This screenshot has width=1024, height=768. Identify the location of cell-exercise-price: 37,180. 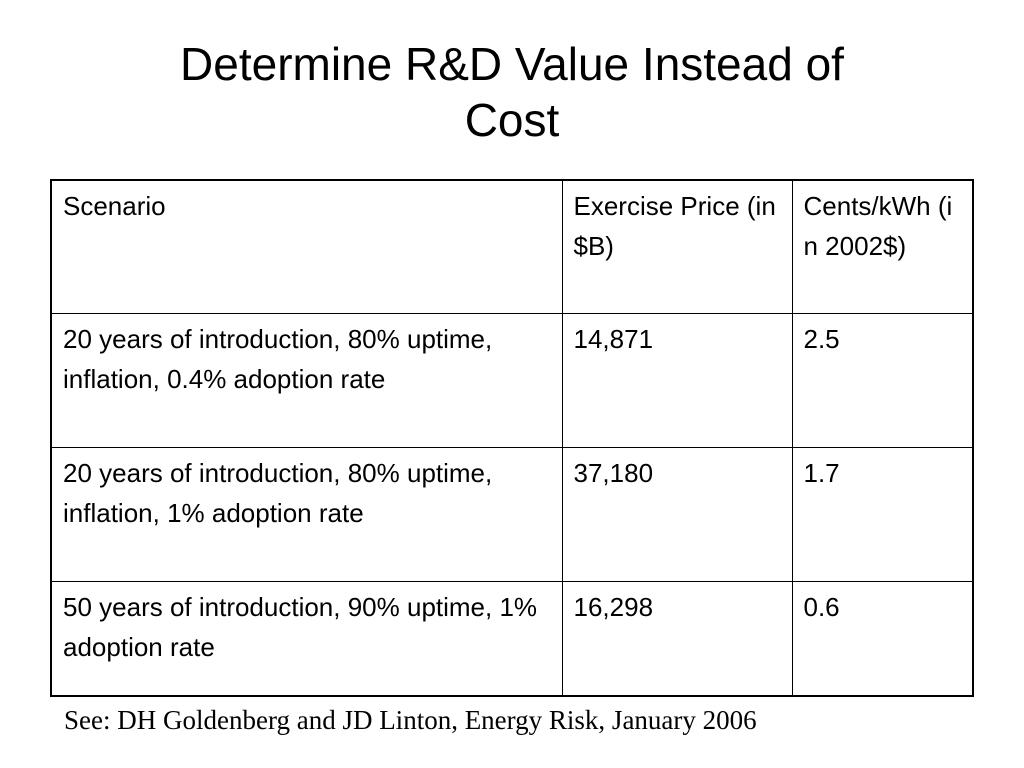
(677, 514).